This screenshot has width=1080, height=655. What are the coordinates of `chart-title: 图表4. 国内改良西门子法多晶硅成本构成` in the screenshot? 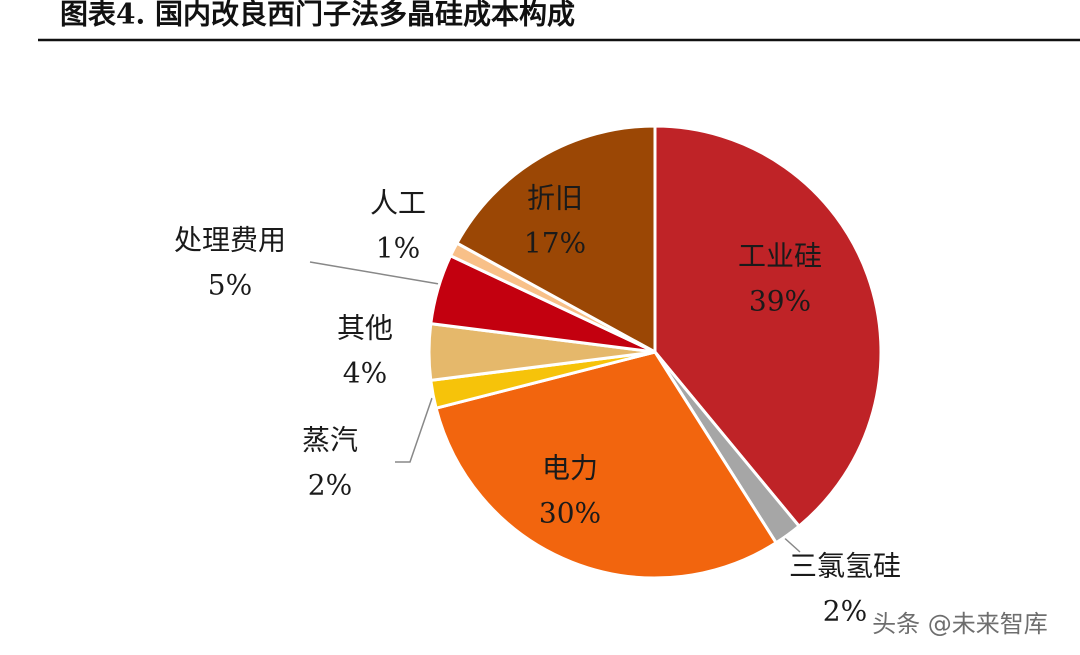 It's located at (317, 15).